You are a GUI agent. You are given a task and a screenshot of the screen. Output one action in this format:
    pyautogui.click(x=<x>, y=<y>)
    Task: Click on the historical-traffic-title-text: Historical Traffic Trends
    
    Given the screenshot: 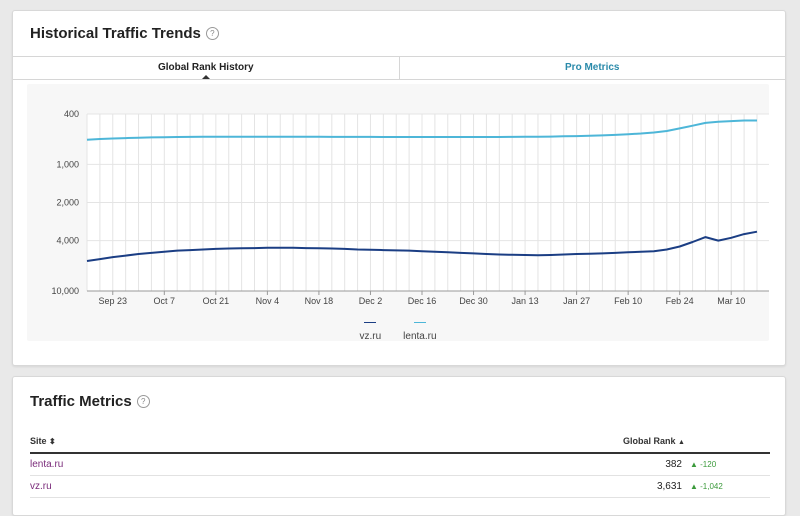 What is the action you would take?
    pyautogui.click(x=115, y=33)
    